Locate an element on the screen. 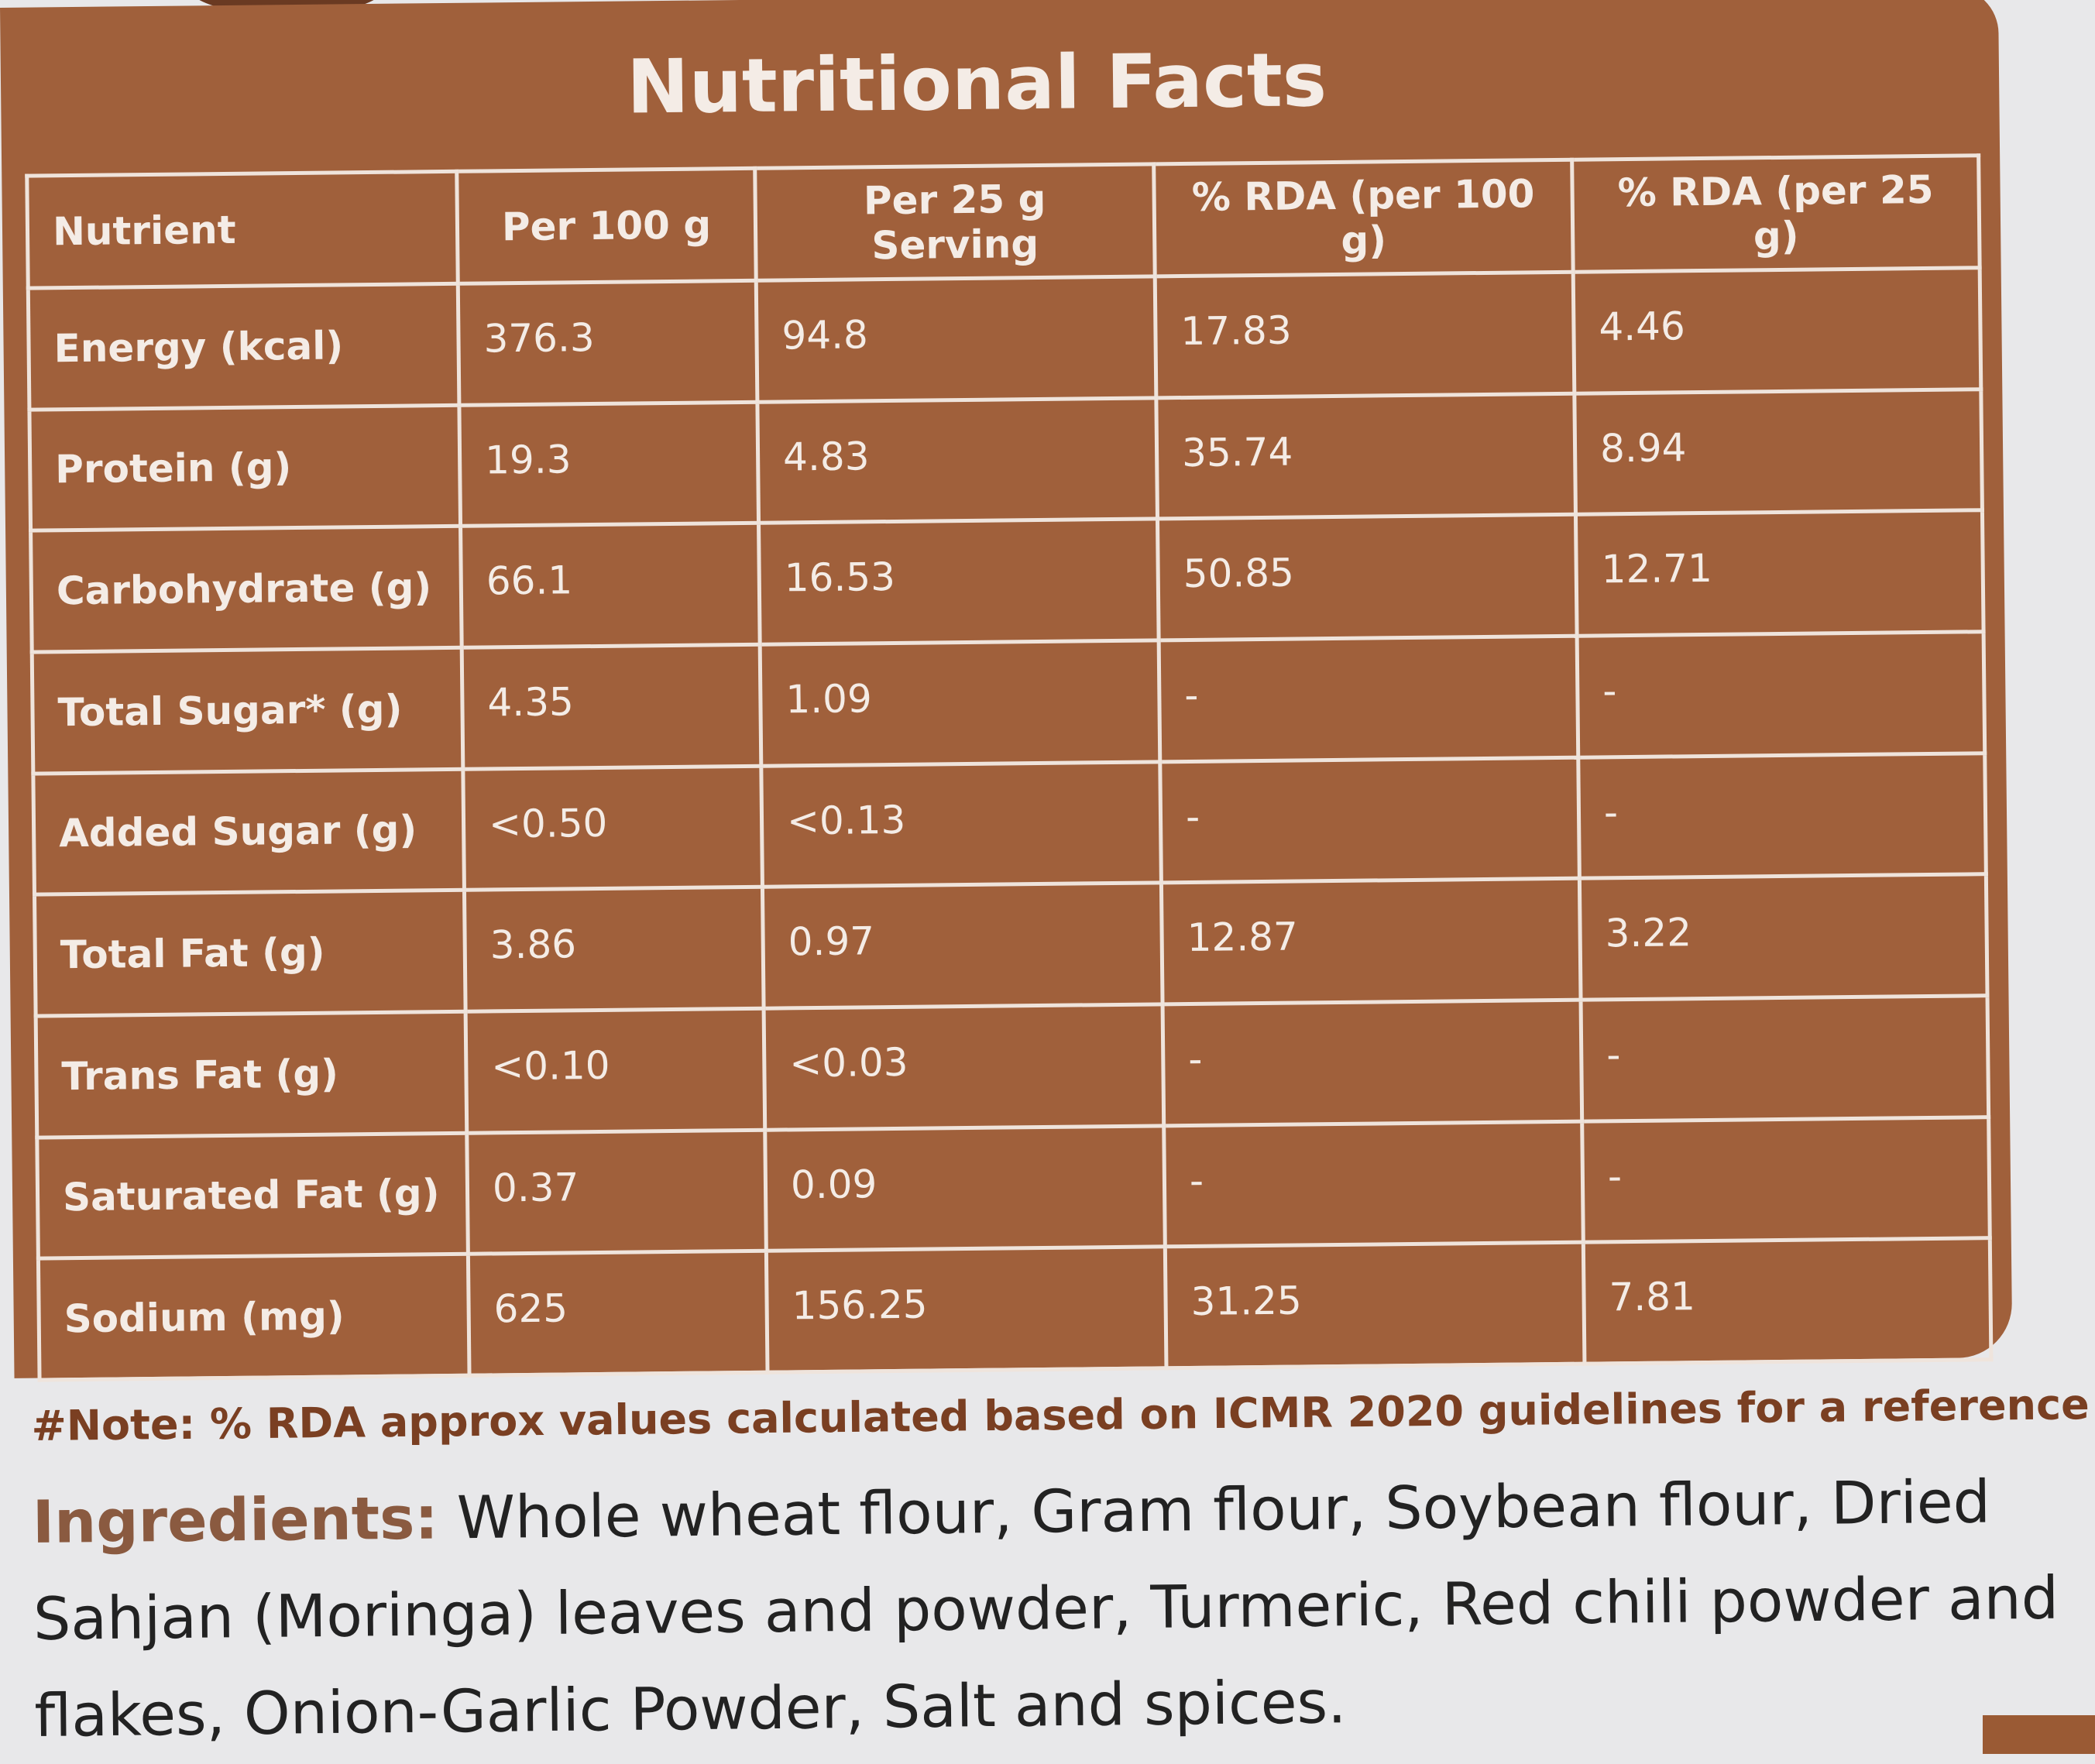 Image resolution: width=2095 pixels, height=1764 pixels. value-per-25g: <0.03 is located at coordinates (964, 1067).